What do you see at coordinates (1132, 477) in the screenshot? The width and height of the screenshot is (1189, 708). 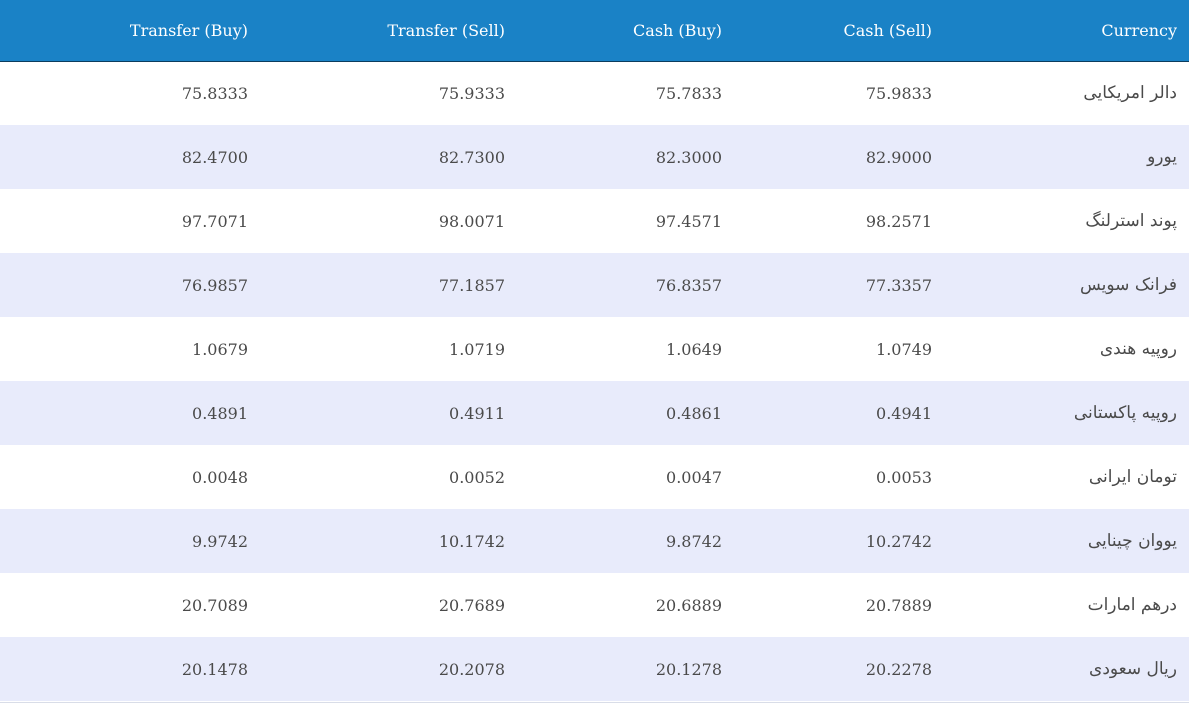 I see `currency-name-cell: تومان ایرانی` at bounding box center [1132, 477].